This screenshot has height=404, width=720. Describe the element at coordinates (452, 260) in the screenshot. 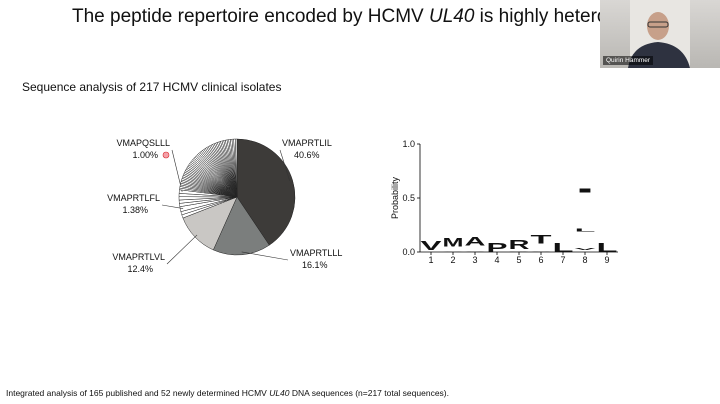

I see `x-tick-label: 2` at that location.